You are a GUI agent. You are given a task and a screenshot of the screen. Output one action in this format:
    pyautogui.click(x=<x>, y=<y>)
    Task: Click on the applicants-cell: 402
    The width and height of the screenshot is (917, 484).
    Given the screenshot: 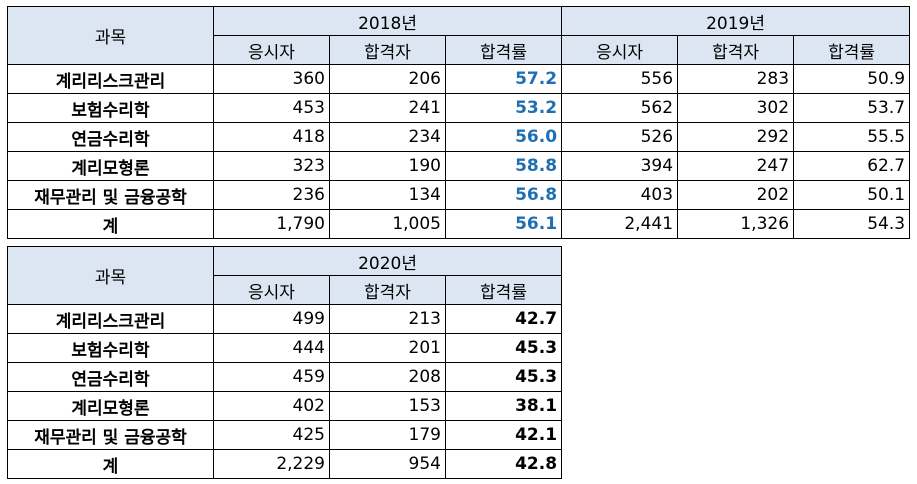 What is the action you would take?
    pyautogui.click(x=271, y=406)
    